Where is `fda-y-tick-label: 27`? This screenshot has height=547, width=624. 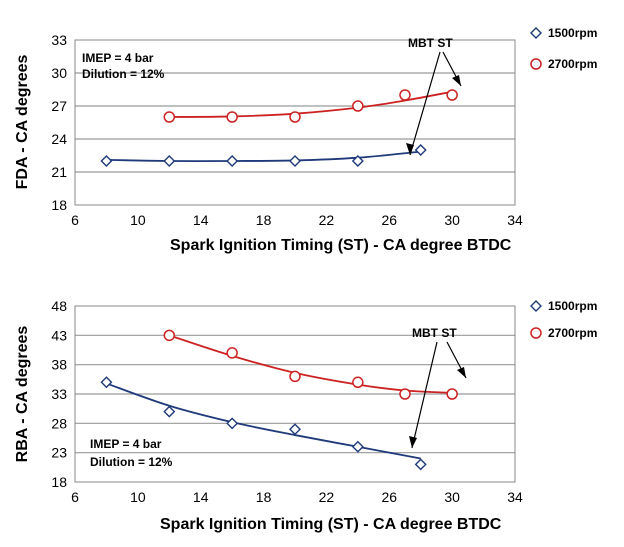
fda-y-tick-label: 27 is located at coordinates (59, 106).